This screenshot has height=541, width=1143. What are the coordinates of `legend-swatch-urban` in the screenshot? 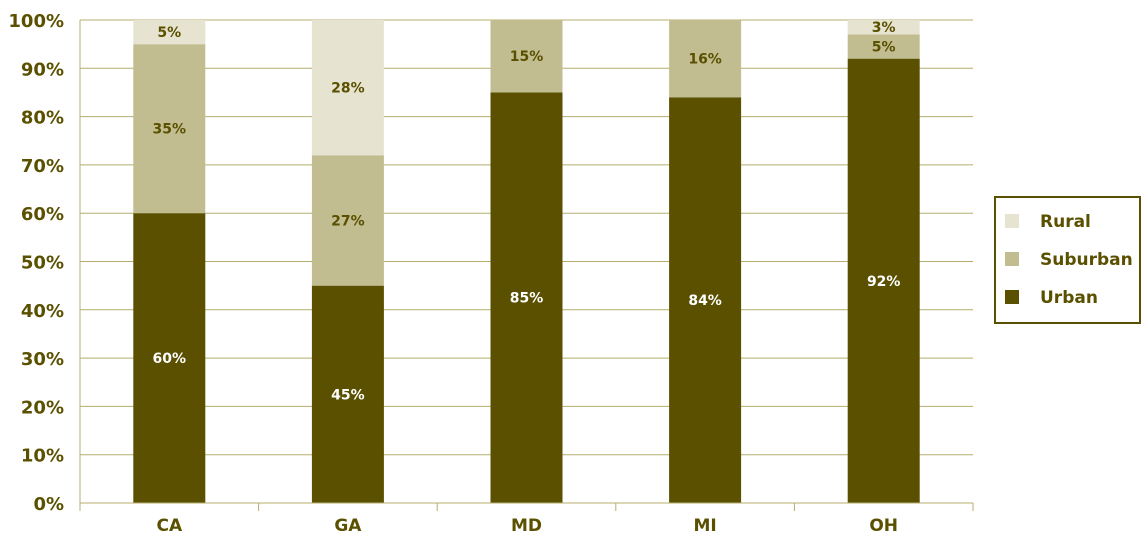 It's located at (1012, 297).